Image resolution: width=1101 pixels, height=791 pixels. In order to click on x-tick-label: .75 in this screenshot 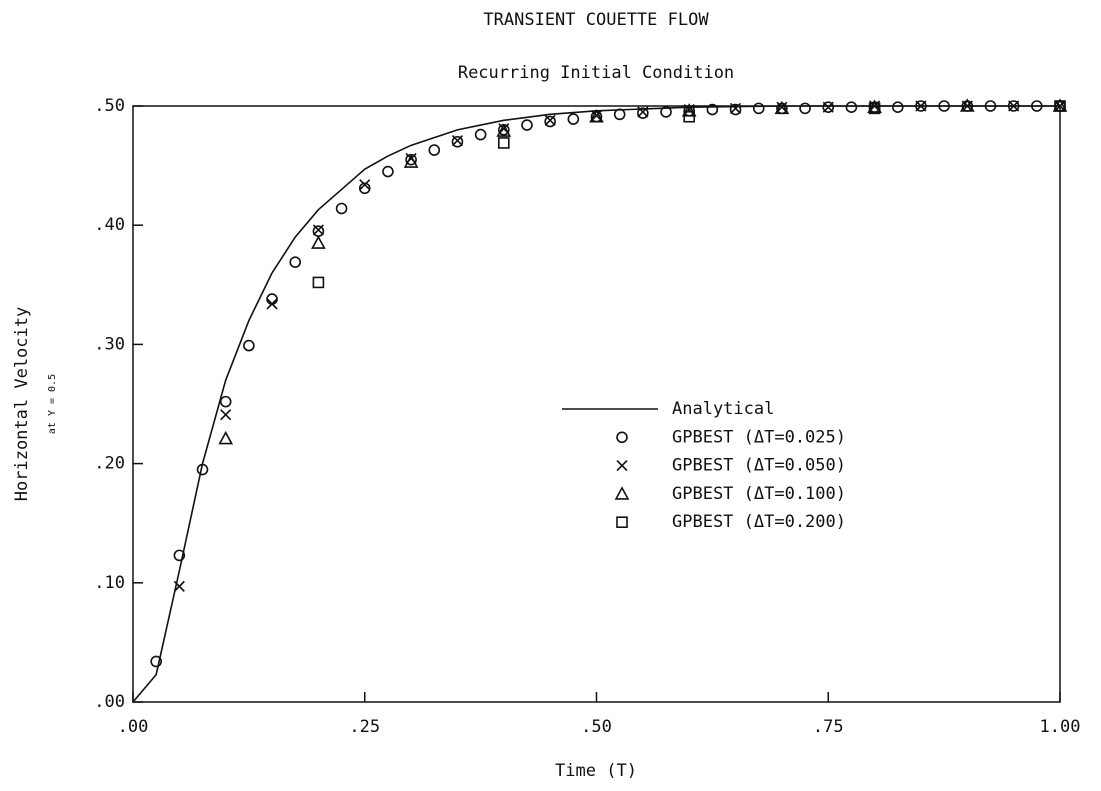, I will do `click(828, 727)`.